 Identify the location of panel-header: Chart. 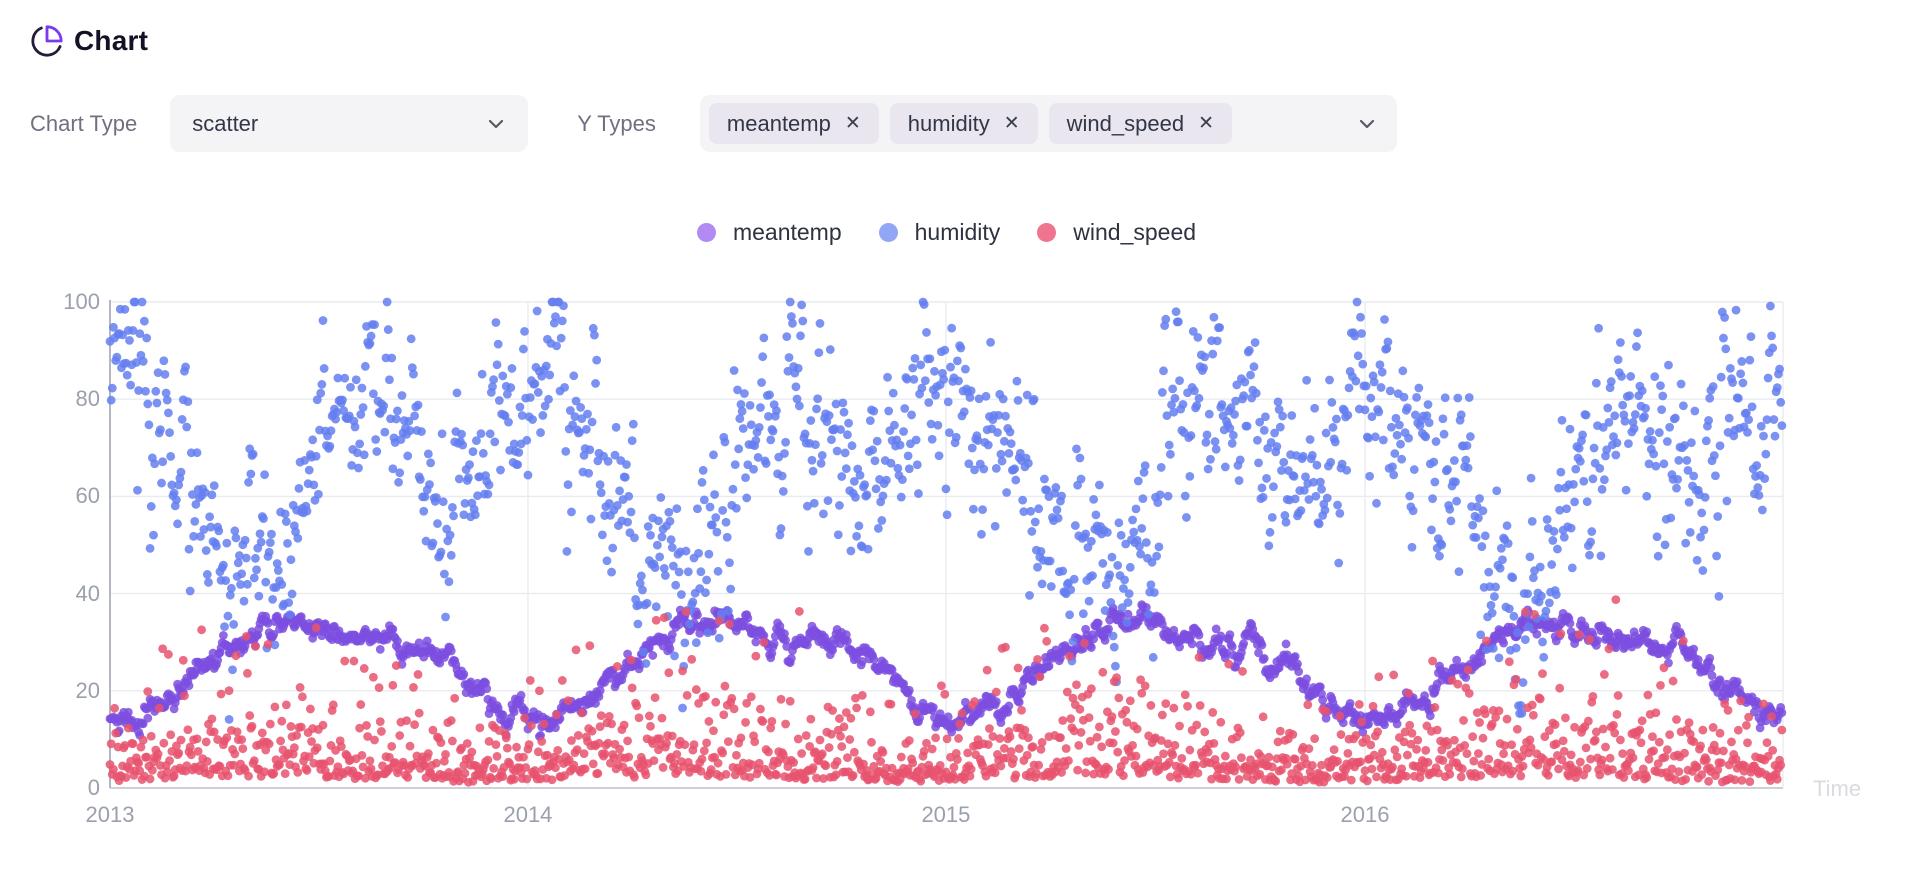
(89, 41).